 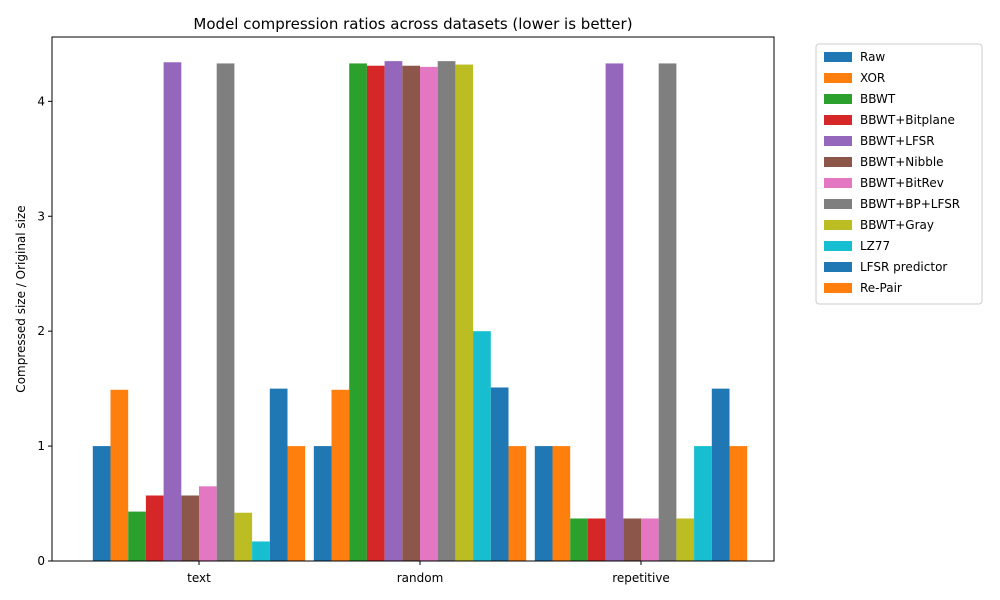 I want to click on y-tick-label: 0, so click(x=41, y=561).